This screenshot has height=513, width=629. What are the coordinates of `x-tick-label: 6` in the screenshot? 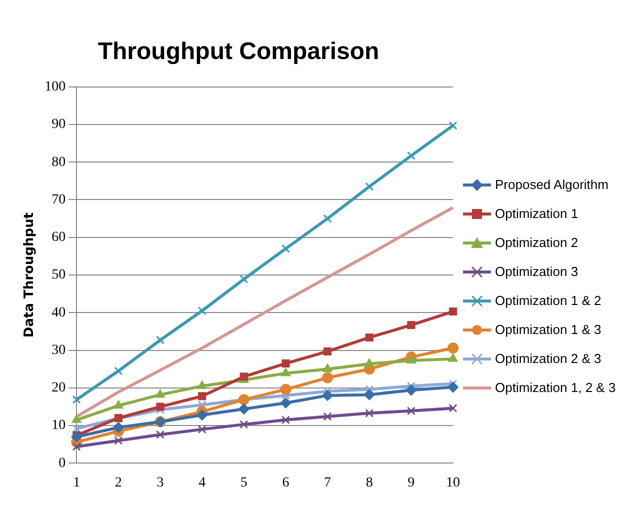 It's located at (286, 482).